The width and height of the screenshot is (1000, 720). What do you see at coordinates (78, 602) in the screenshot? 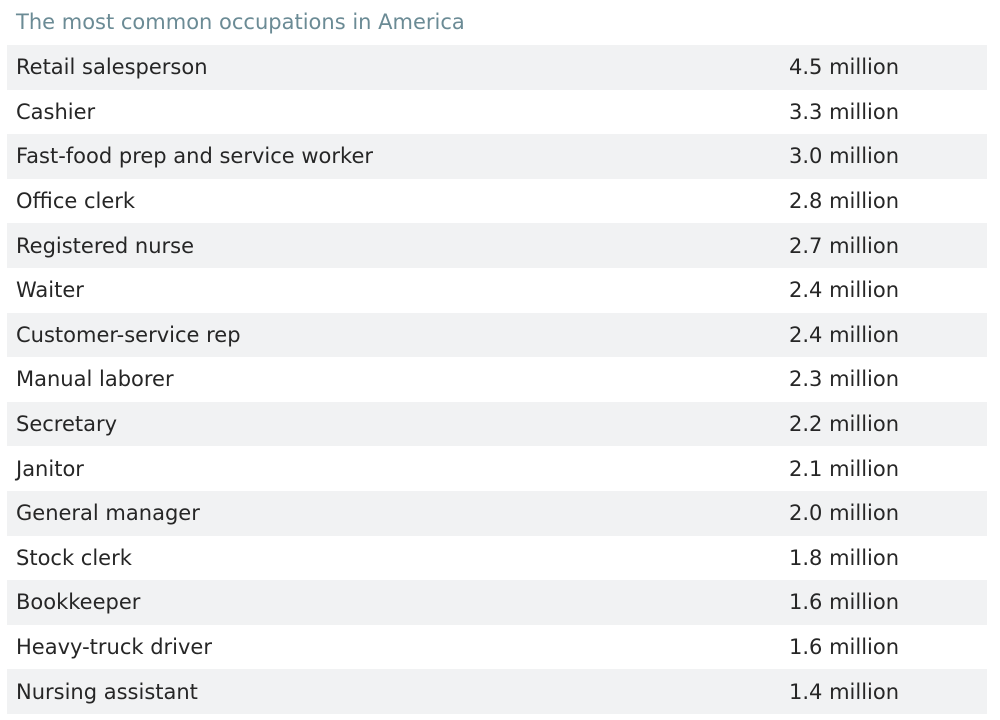
I see `occupation-cell: Bookkeeper` at bounding box center [78, 602].